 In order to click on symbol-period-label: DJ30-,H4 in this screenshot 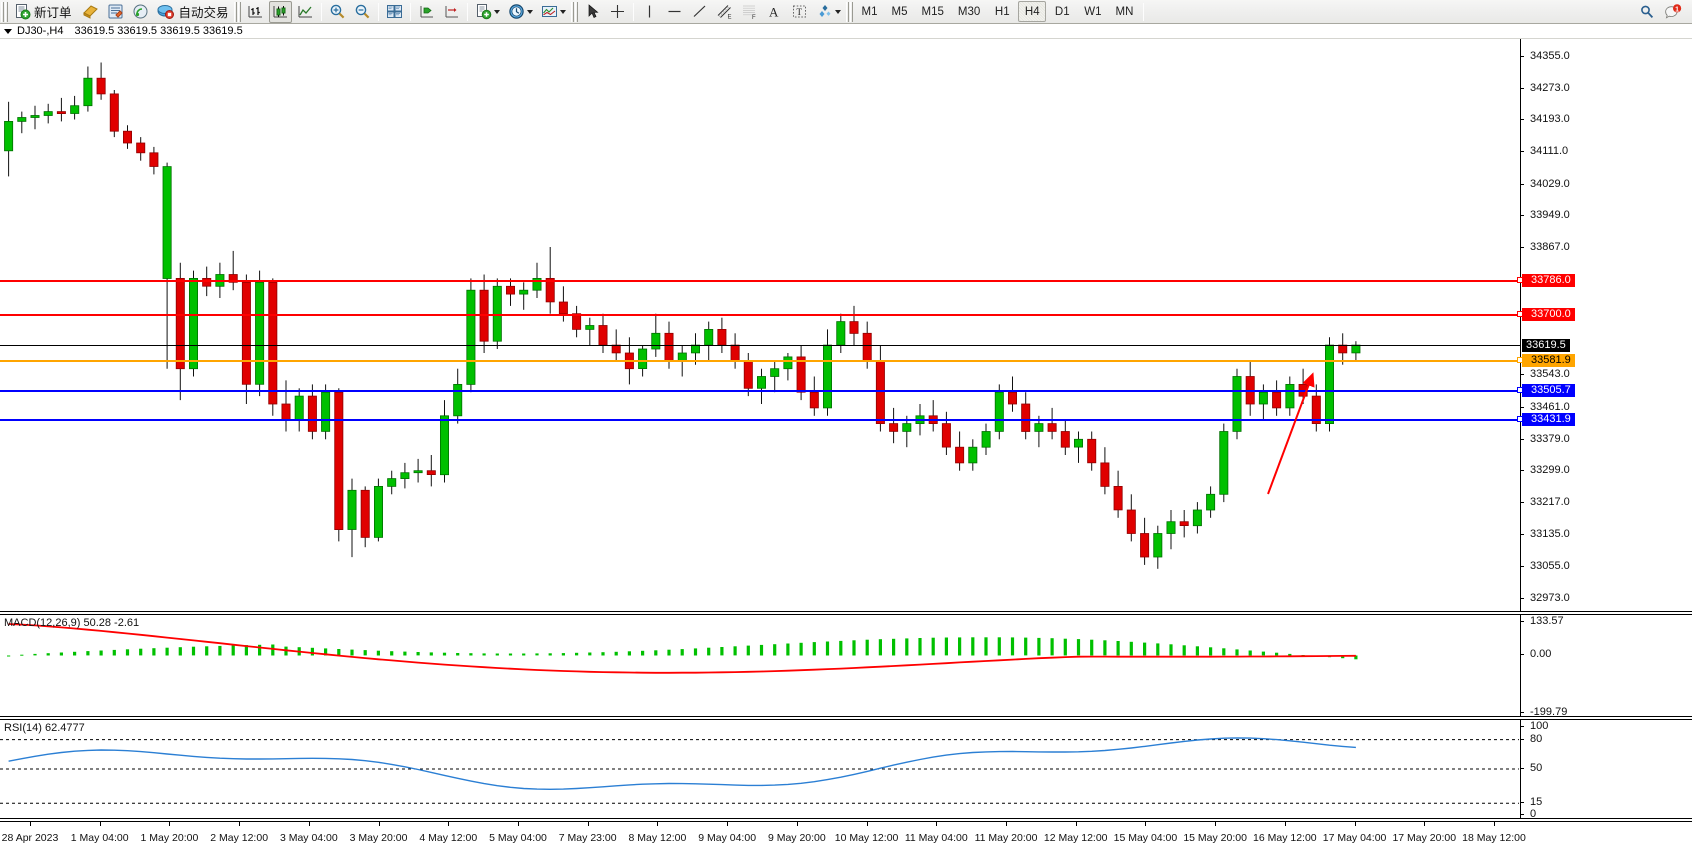, I will do `click(40, 31)`.